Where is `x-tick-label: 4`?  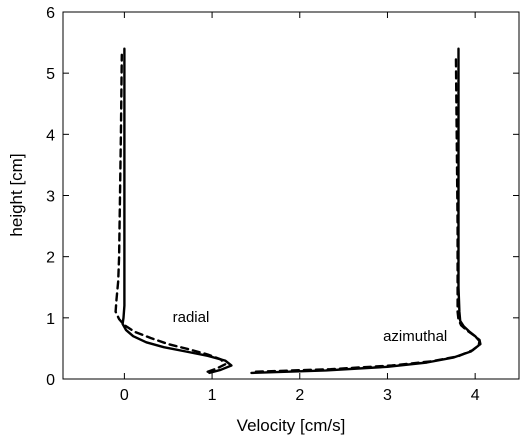
x-tick-label: 4 is located at coordinates (475, 395).